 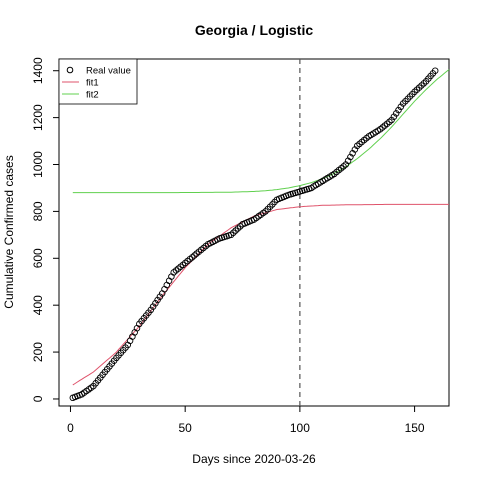 What do you see at coordinates (38, 352) in the screenshot?
I see `y-tick-label: 200` at bounding box center [38, 352].